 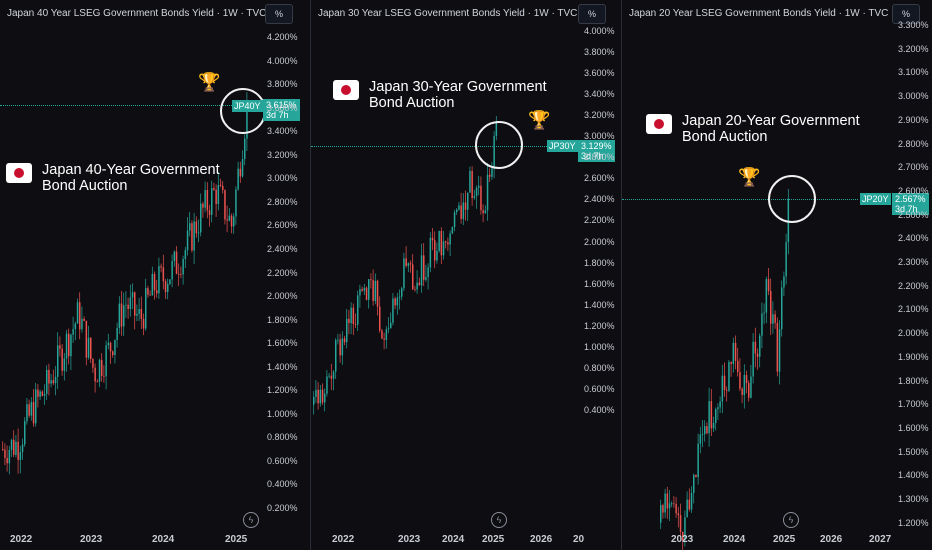 What do you see at coordinates (282, 131) in the screenshot?
I see `y-tick-label: 3.400%` at bounding box center [282, 131].